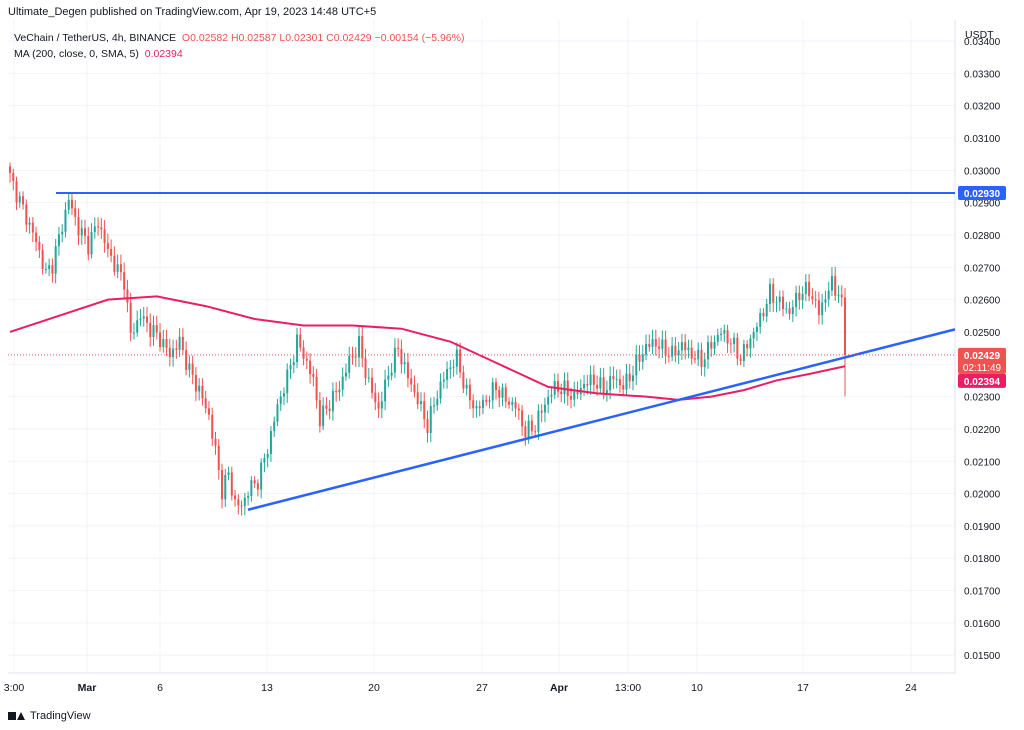 The height and width of the screenshot is (730, 1024). Describe the element at coordinates (982, 656) in the screenshot. I see `y-tick-label: 0.01500` at that location.